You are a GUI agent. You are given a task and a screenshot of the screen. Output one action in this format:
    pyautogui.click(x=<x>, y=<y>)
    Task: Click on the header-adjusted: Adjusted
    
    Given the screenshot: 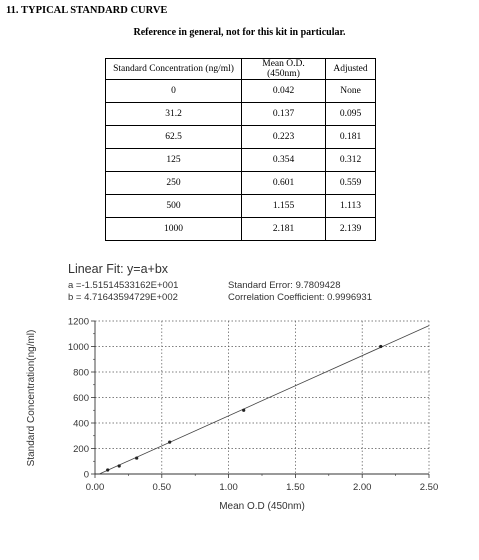 What is the action you would take?
    pyautogui.click(x=350, y=69)
    